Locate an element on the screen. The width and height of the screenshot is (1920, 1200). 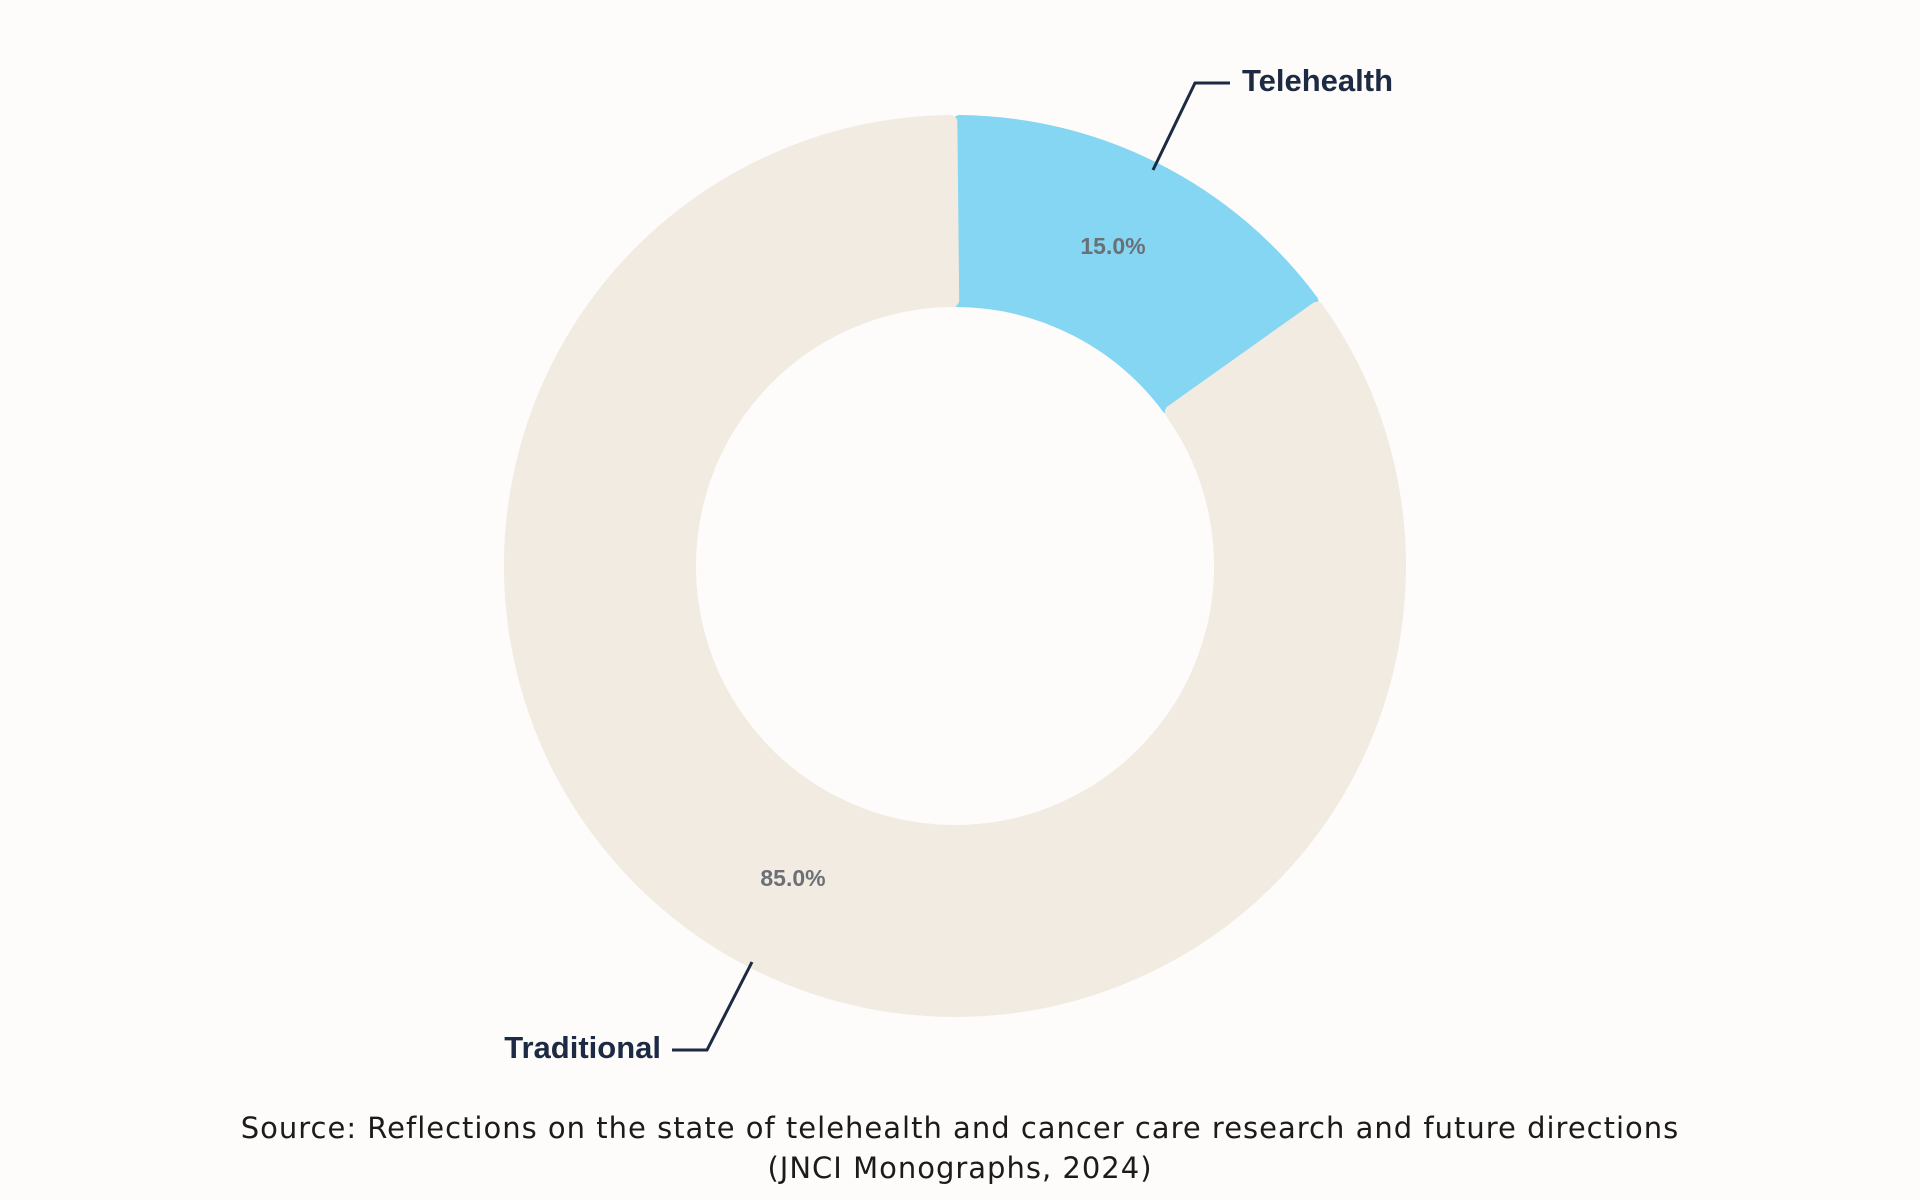
slice-telehealth is located at coordinates (1134, 265).